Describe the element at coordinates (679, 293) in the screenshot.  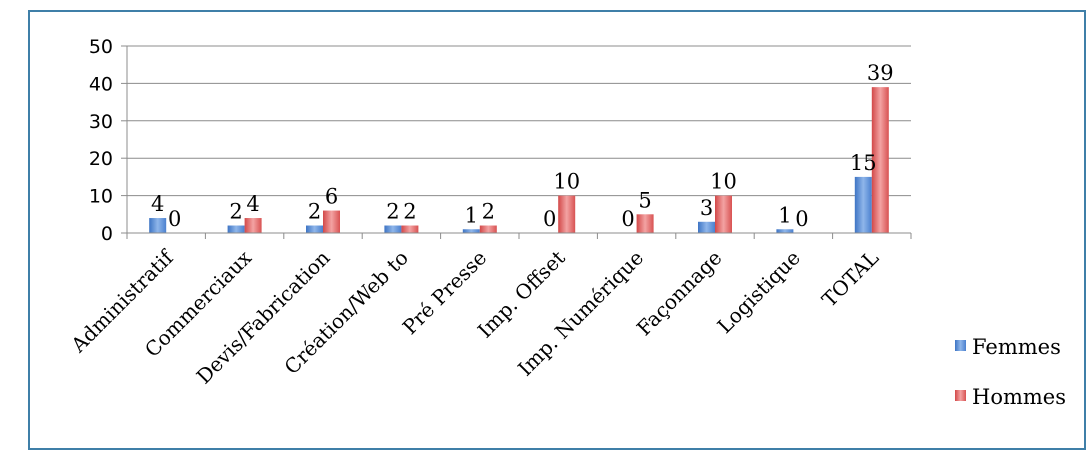
I see `category-label: Façonnage` at that location.